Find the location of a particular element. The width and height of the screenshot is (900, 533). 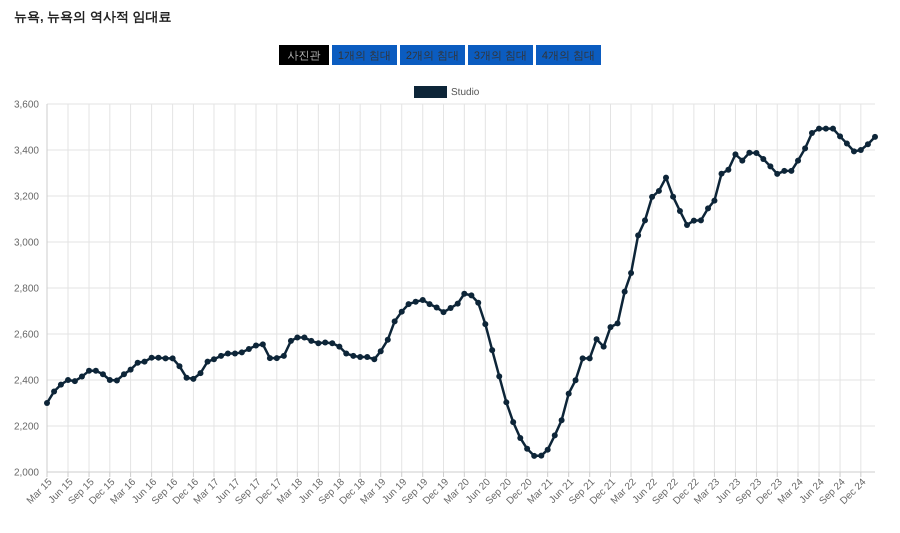

y-tick-label: 2,600 is located at coordinates (27, 335).